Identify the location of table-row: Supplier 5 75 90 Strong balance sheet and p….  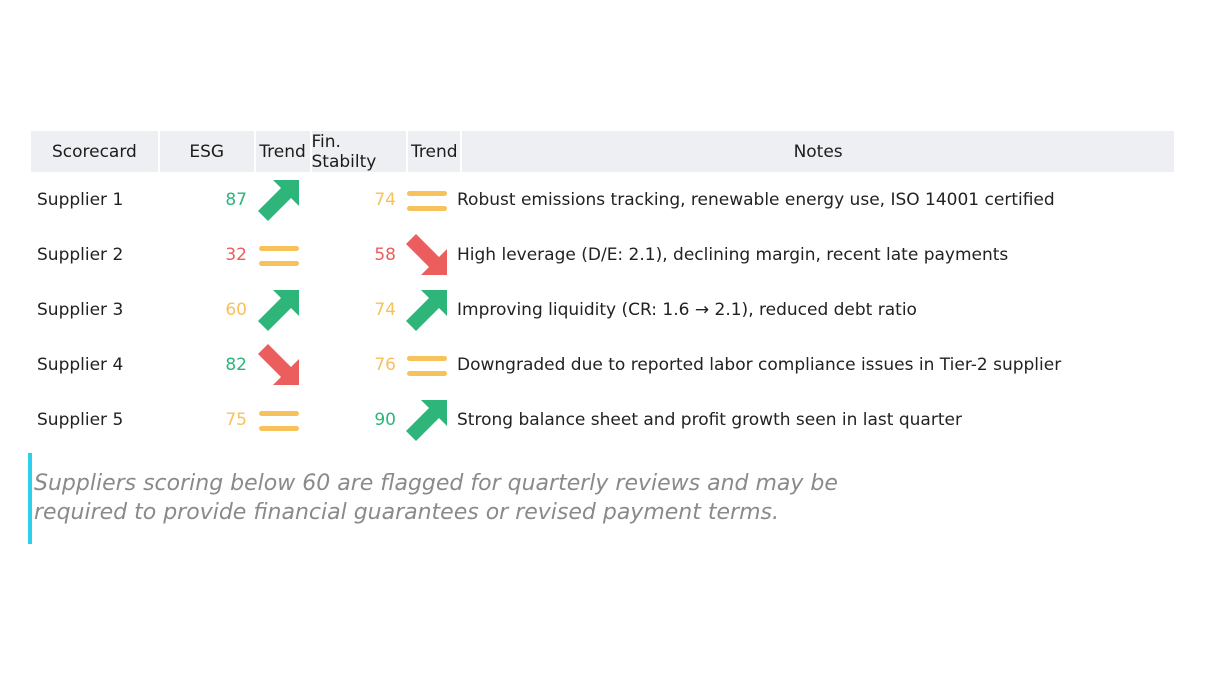
(602, 419).